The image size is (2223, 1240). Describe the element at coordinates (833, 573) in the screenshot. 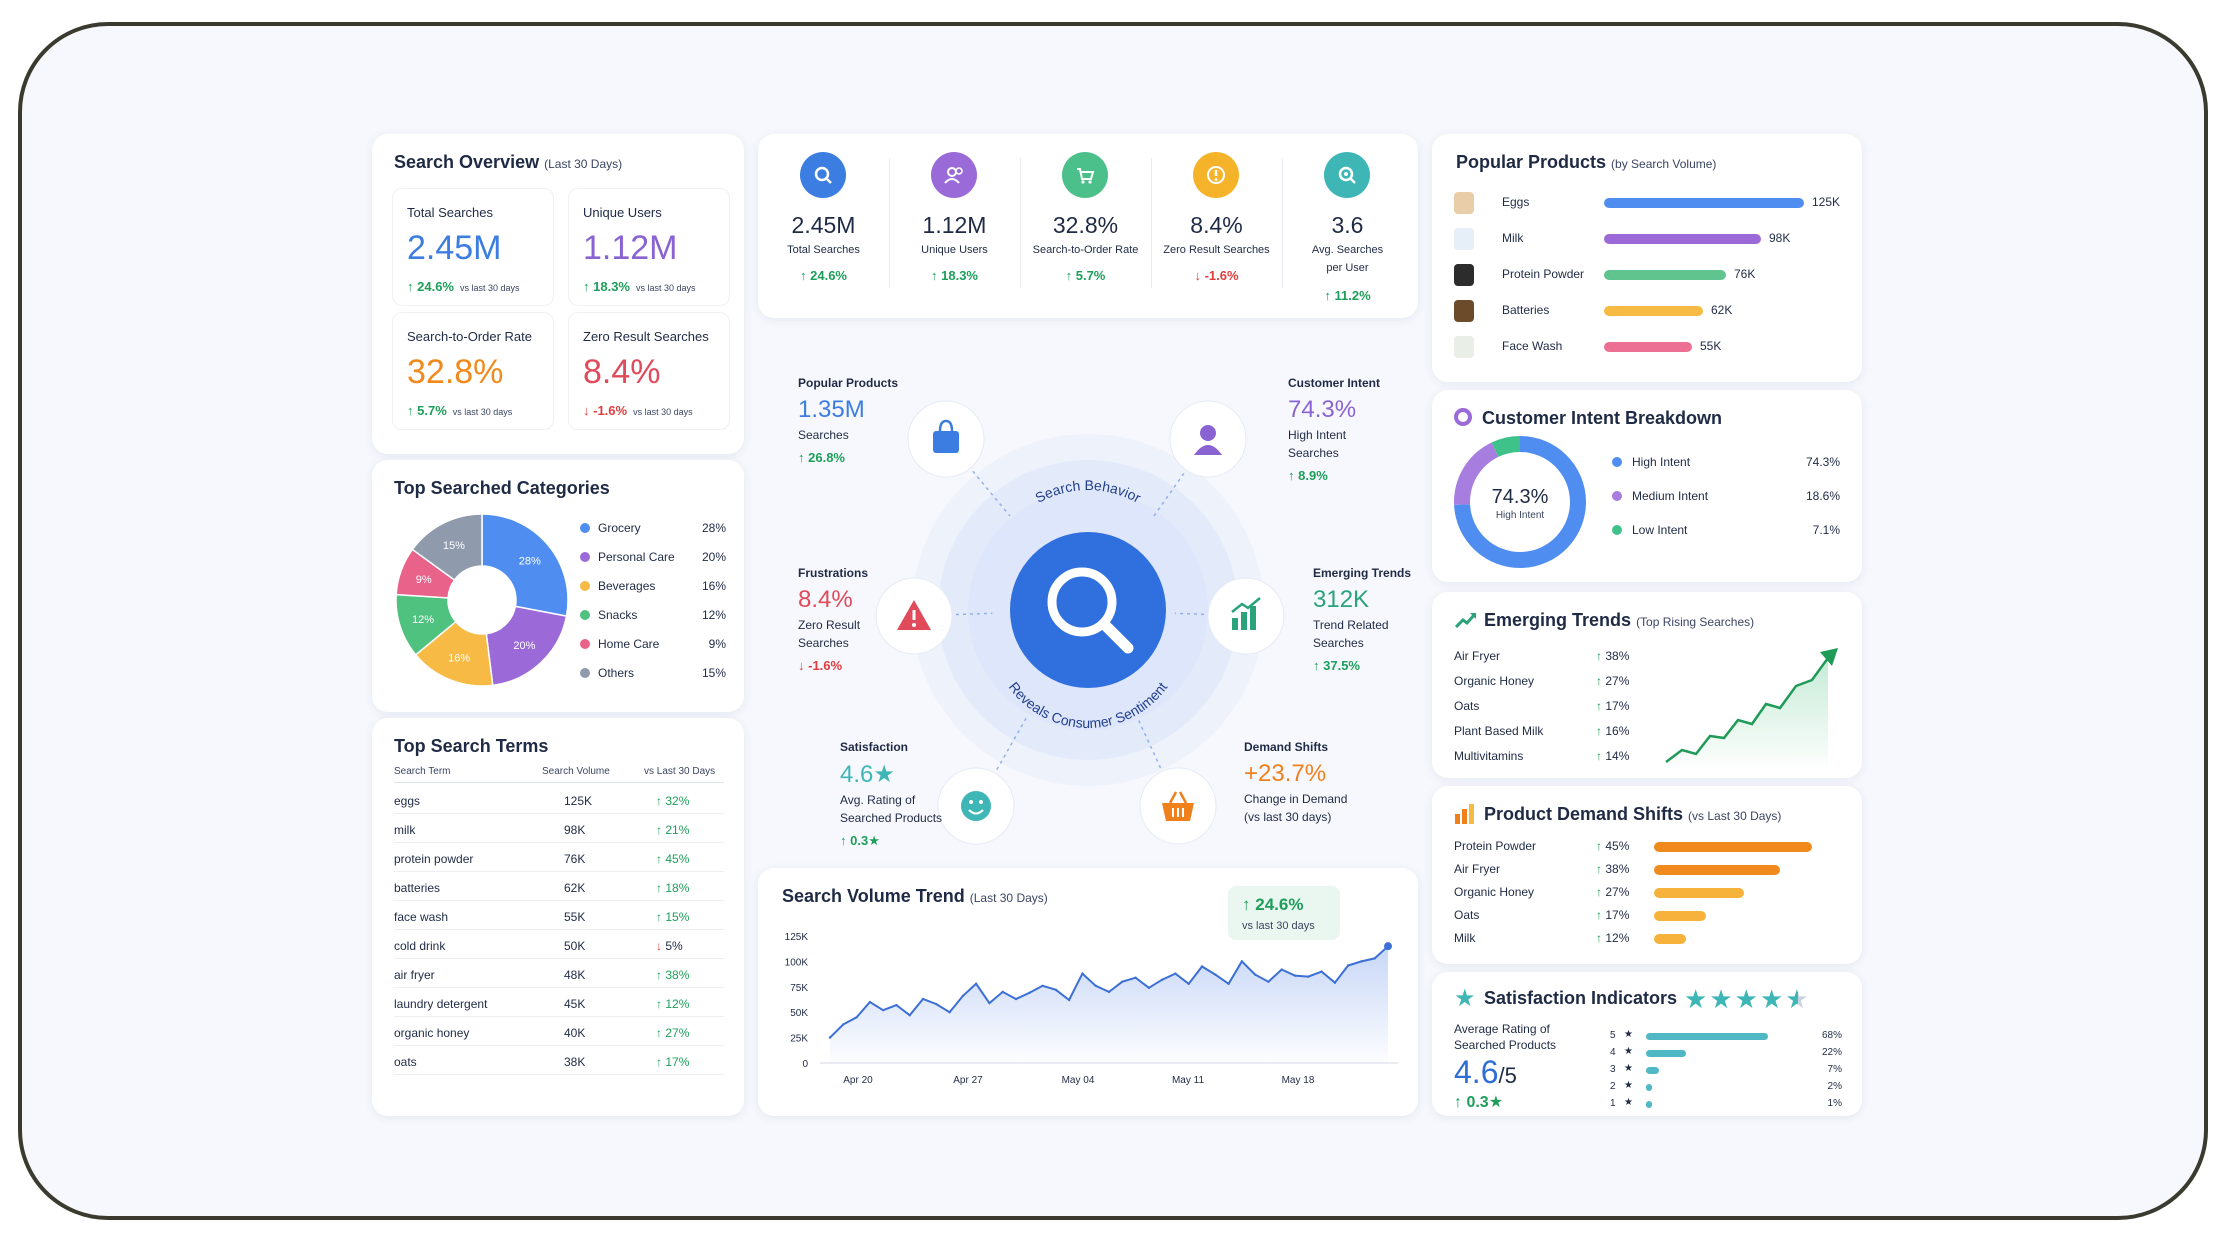

I see `hub-node-title: Frustrations` at that location.